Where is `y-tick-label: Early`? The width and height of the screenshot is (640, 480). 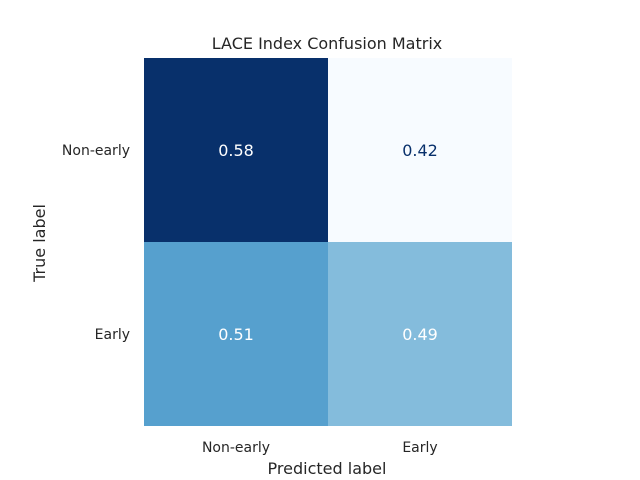
y-tick-label: Early is located at coordinates (112, 335).